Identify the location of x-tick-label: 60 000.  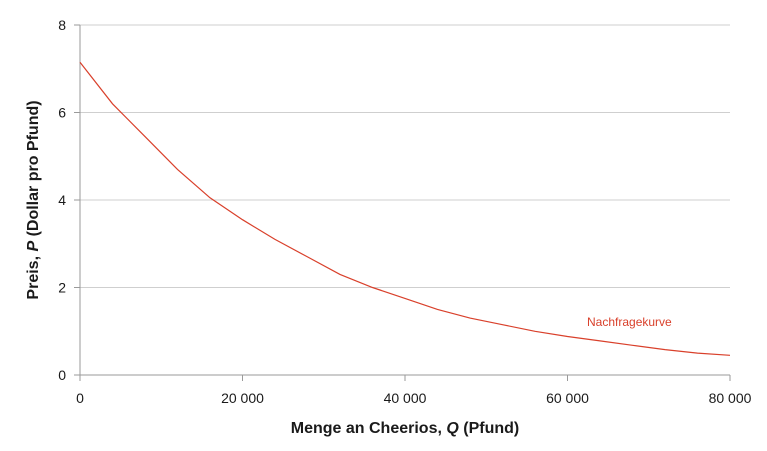
(567, 398).